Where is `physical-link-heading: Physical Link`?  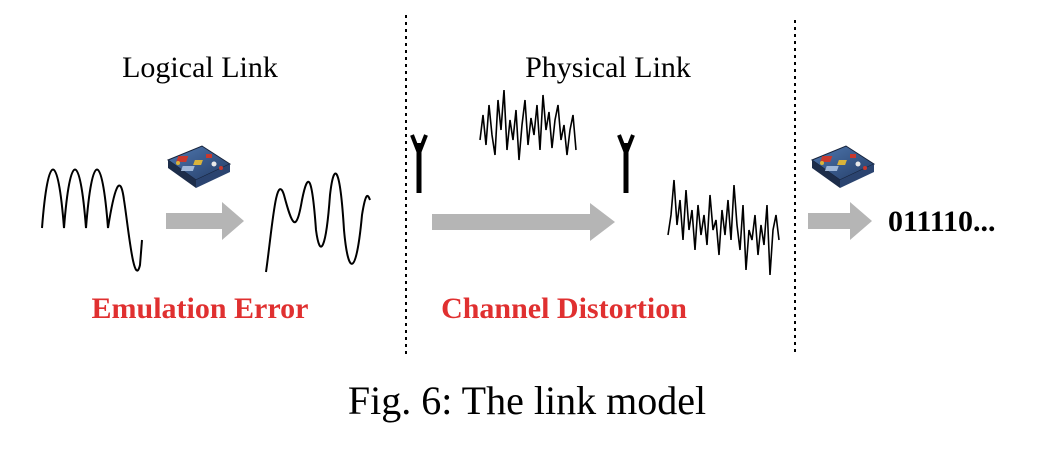 physical-link-heading: Physical Link is located at coordinates (608, 67).